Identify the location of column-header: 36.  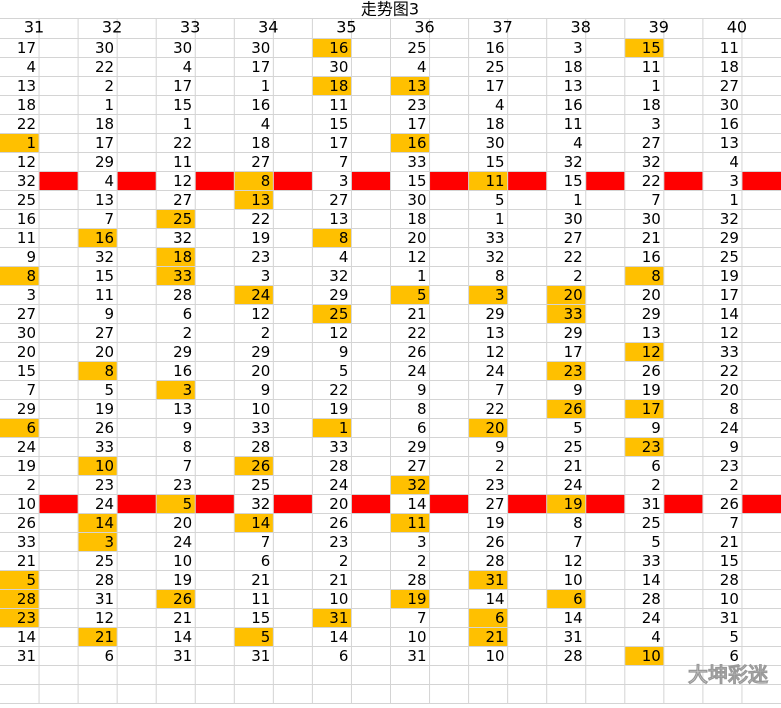
(424, 27).